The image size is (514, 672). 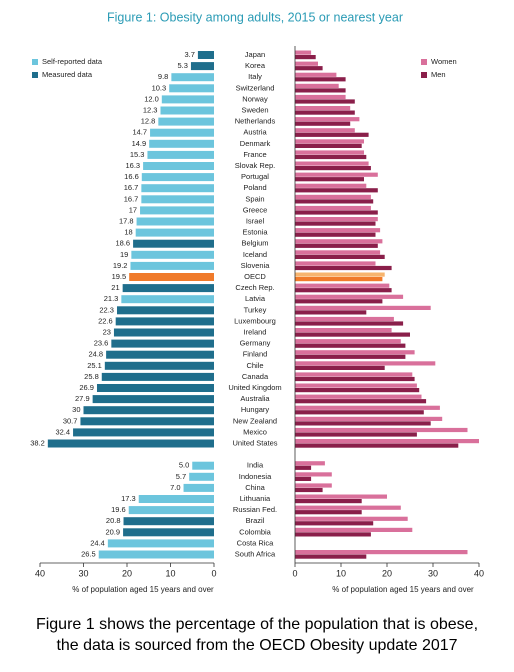 What do you see at coordinates (128, 498) in the screenshot?
I see `value-label: 17.3` at bounding box center [128, 498].